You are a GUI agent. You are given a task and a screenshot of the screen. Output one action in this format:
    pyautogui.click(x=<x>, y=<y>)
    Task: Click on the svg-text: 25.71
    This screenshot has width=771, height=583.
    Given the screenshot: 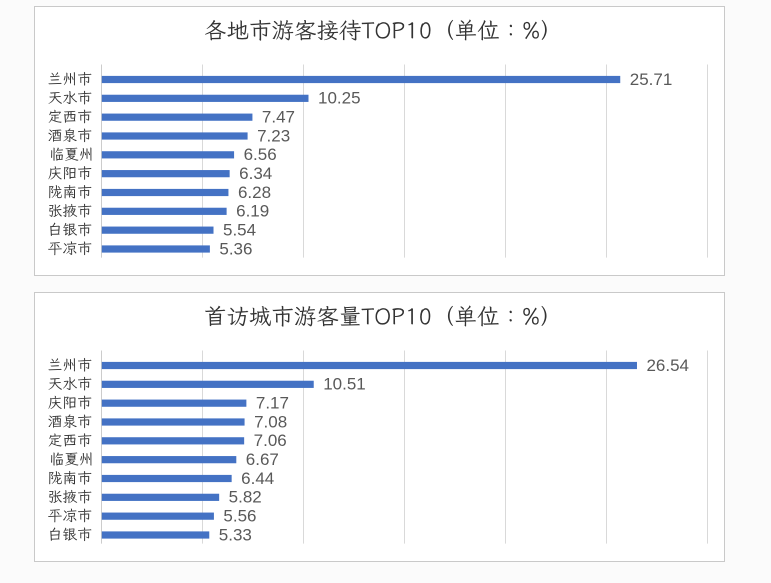 What is the action you would take?
    pyautogui.click(x=651, y=79)
    